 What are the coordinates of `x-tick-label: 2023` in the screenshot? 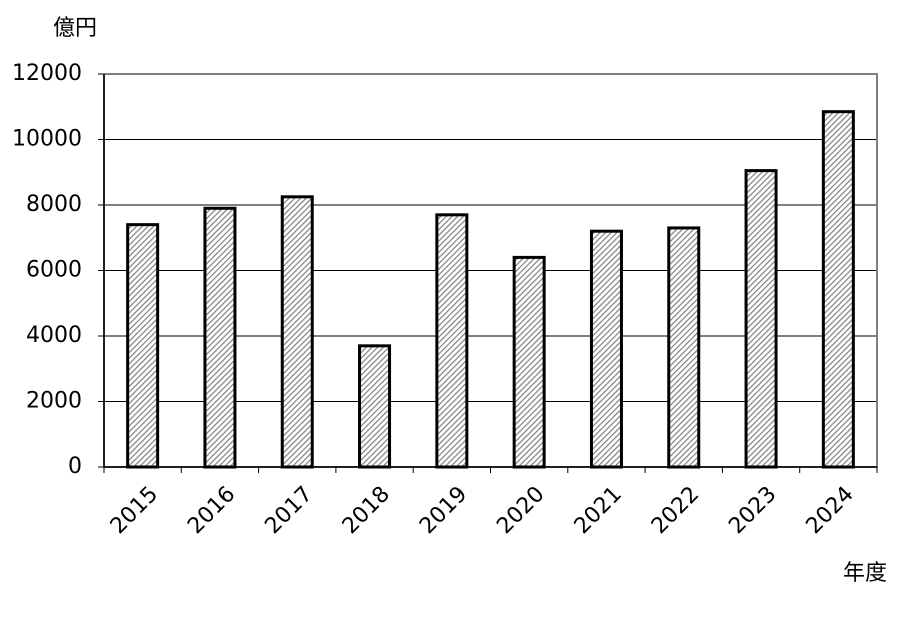 It's located at (752, 510).